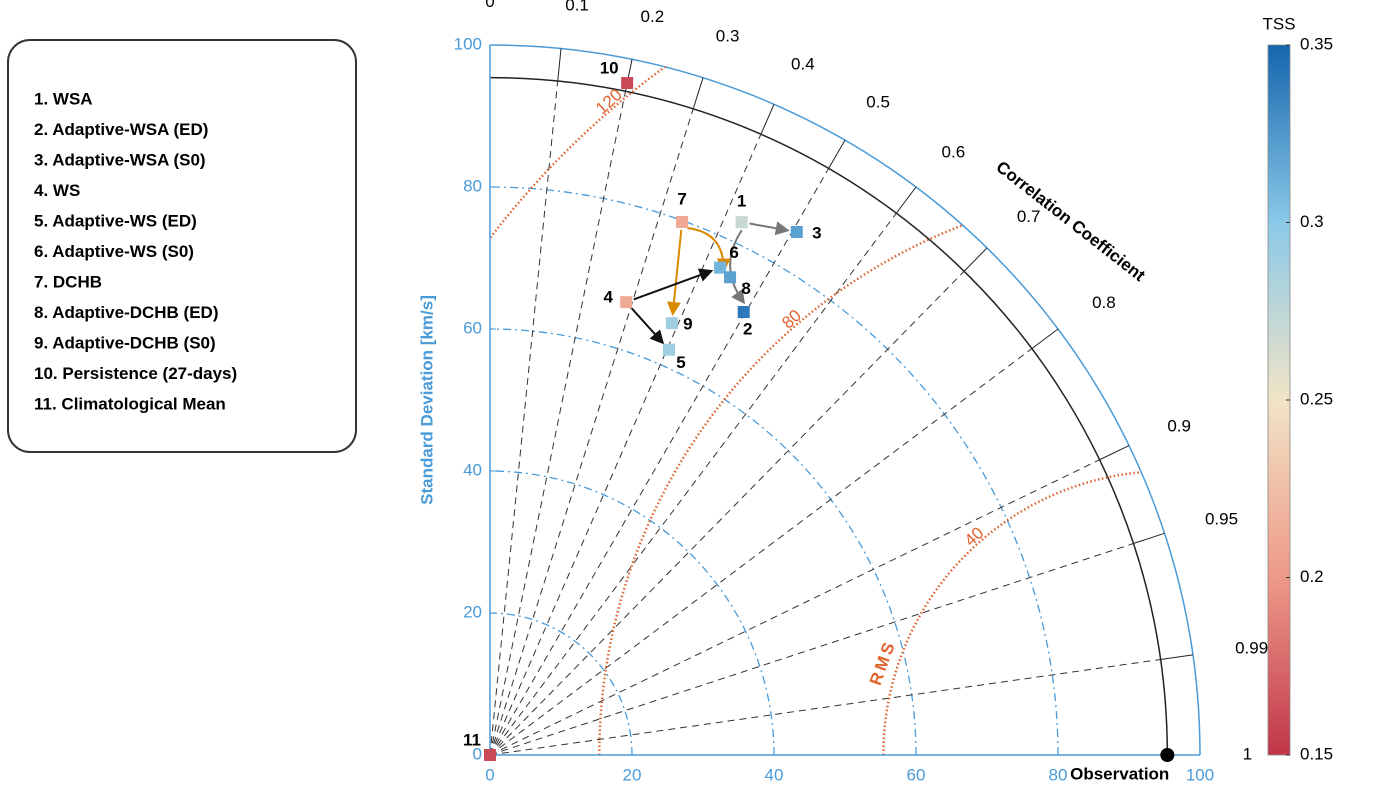 The height and width of the screenshot is (798, 1375). I want to click on legend-entry: 5. Adaptive-WS (ED), so click(115, 220).